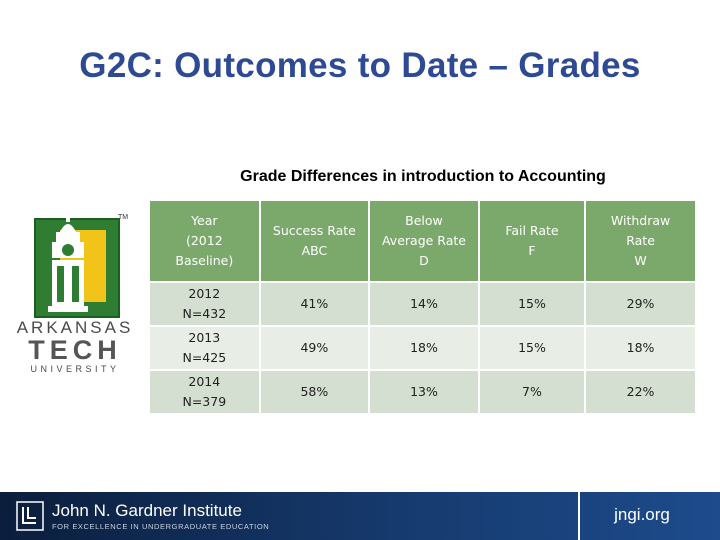 The image size is (720, 540). What do you see at coordinates (639, 304) in the screenshot?
I see `cell-withdraw-rate: 29%` at bounding box center [639, 304].